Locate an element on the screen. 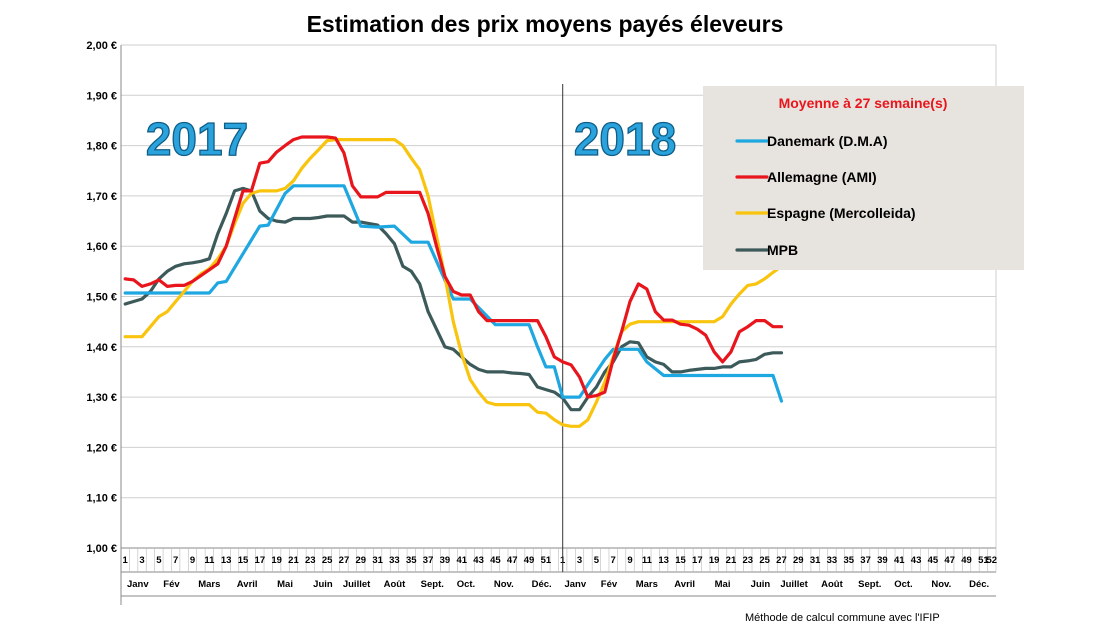 This screenshot has height=628, width=1115. x-tick-label: 1 is located at coordinates (126, 560).